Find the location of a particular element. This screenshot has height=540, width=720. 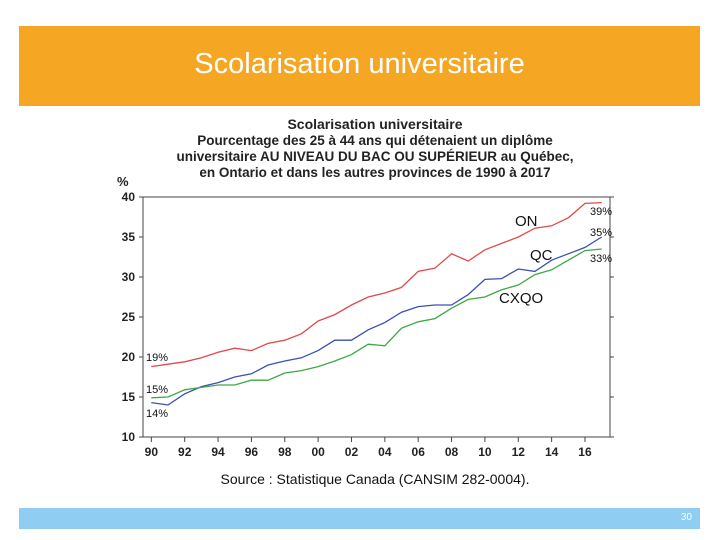

footer-bar: 30 is located at coordinates (359, 518).